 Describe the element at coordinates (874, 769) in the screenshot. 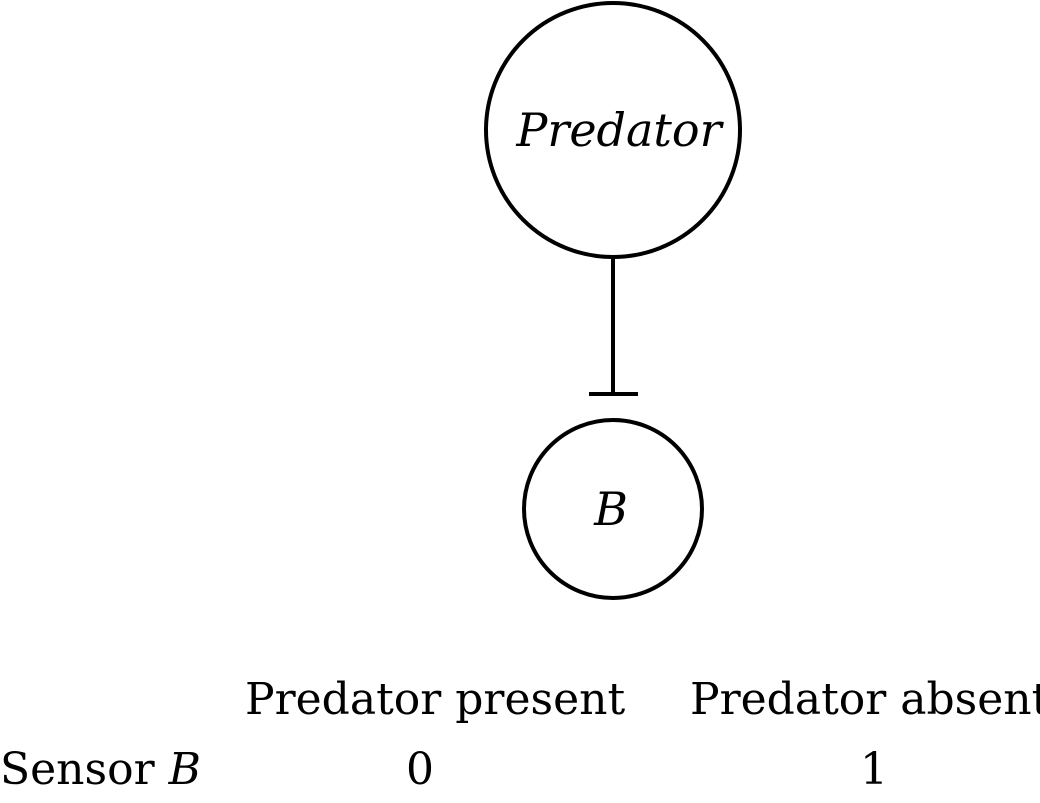

I see `cell-predator-absent: 1` at that location.